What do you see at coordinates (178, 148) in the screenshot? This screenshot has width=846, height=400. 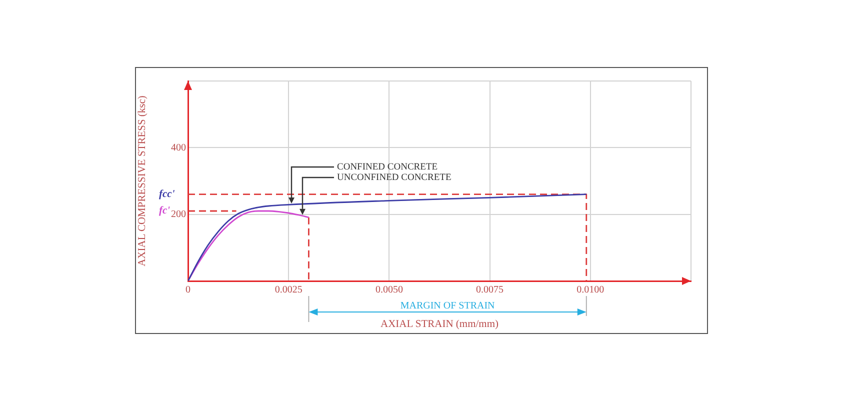 I see `y-tick-label: 400` at bounding box center [178, 148].